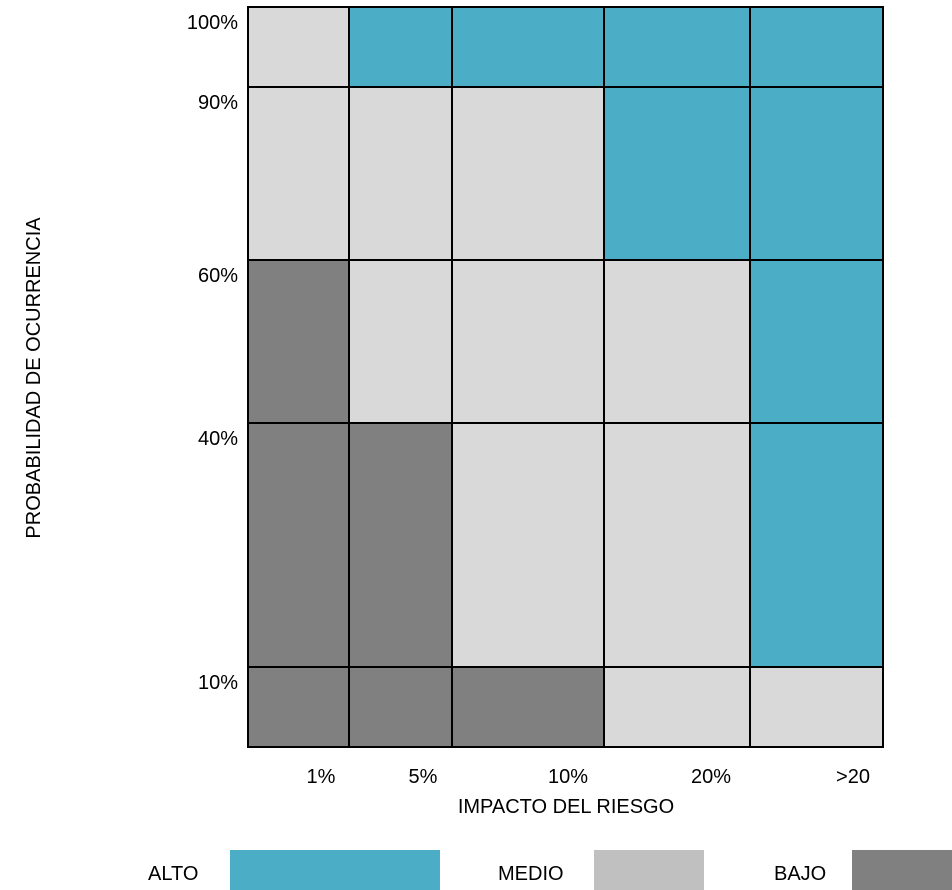 The height and width of the screenshot is (890, 952). I want to click on y-axis-label: PROBABILIDAD DE OCURRENCIA, so click(34, 378).